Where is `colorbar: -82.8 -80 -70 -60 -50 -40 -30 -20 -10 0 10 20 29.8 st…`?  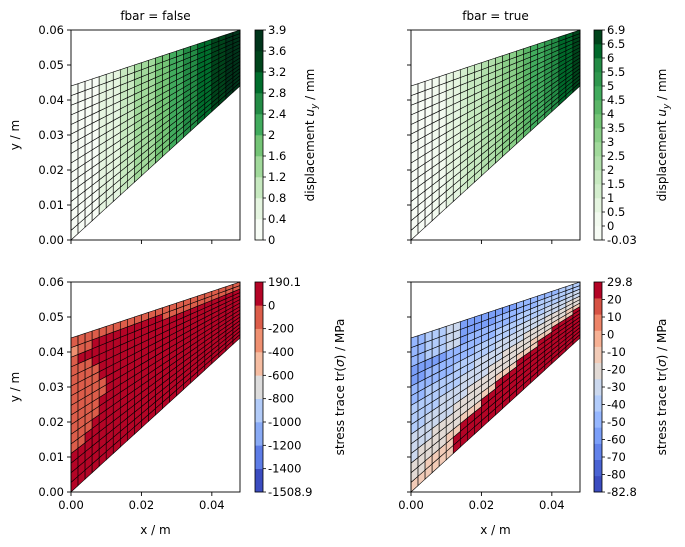
colorbar: -82.8 -80 -70 -60 -50 -40 -30 -20 -10 0 10 20 29.8 st… is located at coordinates (631, 387).